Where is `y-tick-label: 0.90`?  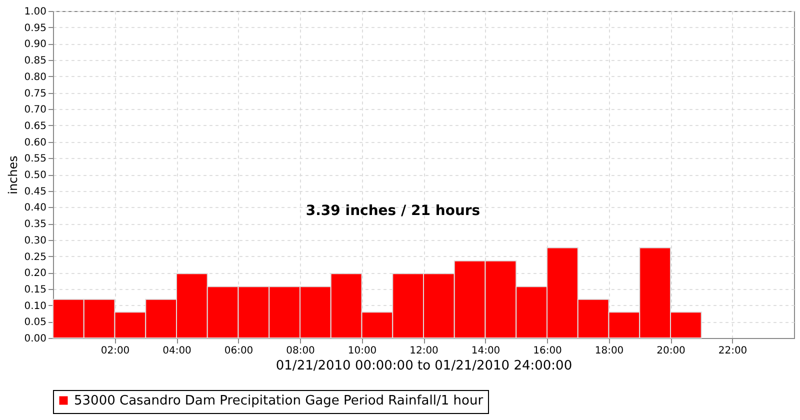
y-tick-label: 0.90 is located at coordinates (35, 44).